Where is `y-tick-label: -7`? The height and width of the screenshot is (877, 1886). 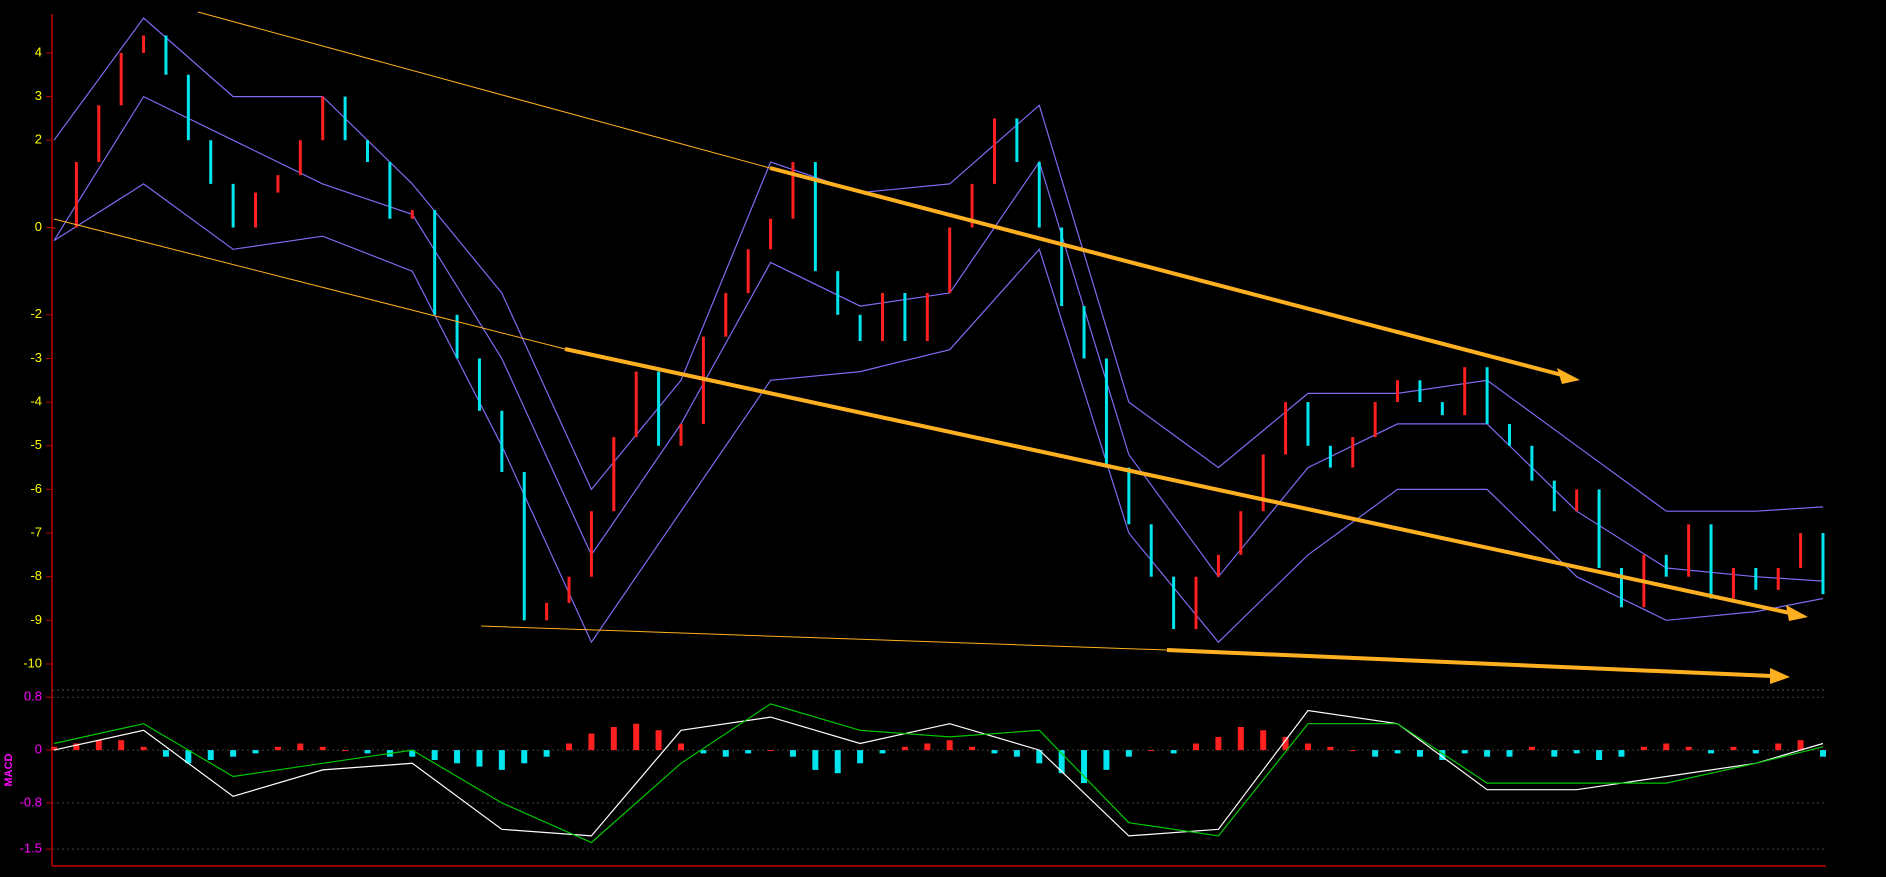
y-tick-label: -7 is located at coordinates (36, 531).